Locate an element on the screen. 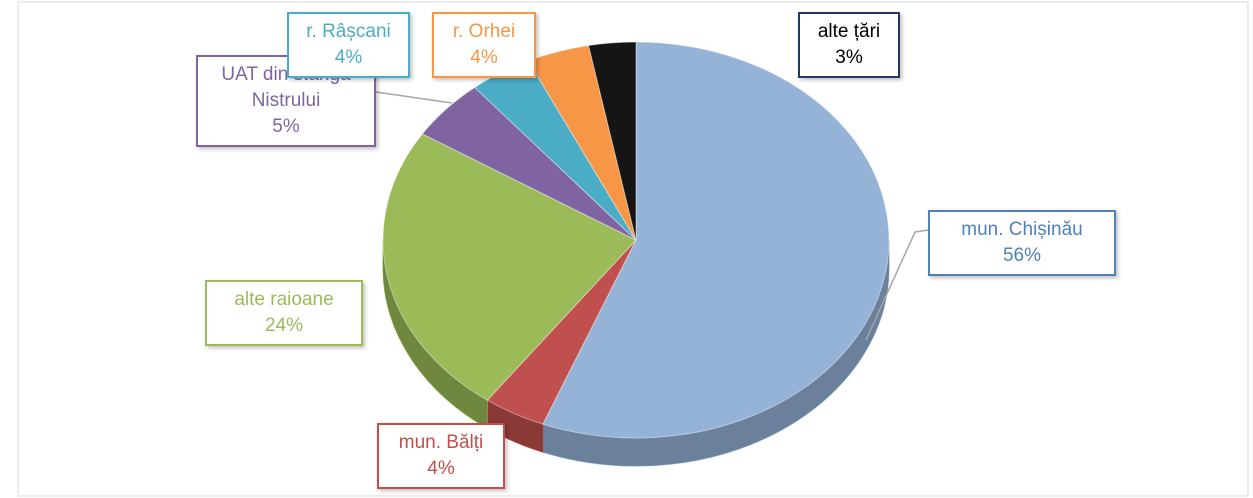 The height and width of the screenshot is (498, 1253). data-label: r. Orhei 4% is located at coordinates (484, 45).